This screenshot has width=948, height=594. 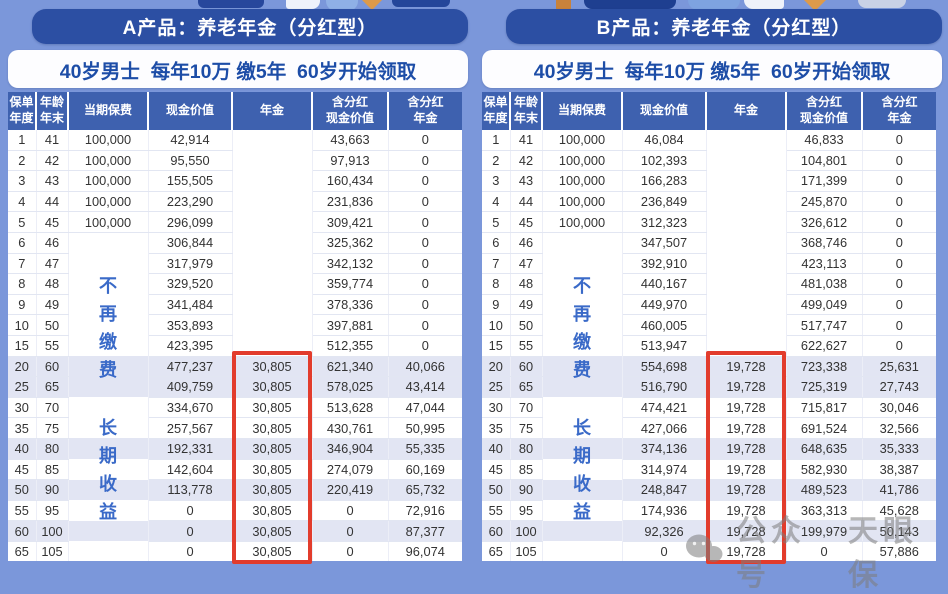 I want to click on cell-cash-value-with-dividend: 499,049, so click(x=824, y=305).